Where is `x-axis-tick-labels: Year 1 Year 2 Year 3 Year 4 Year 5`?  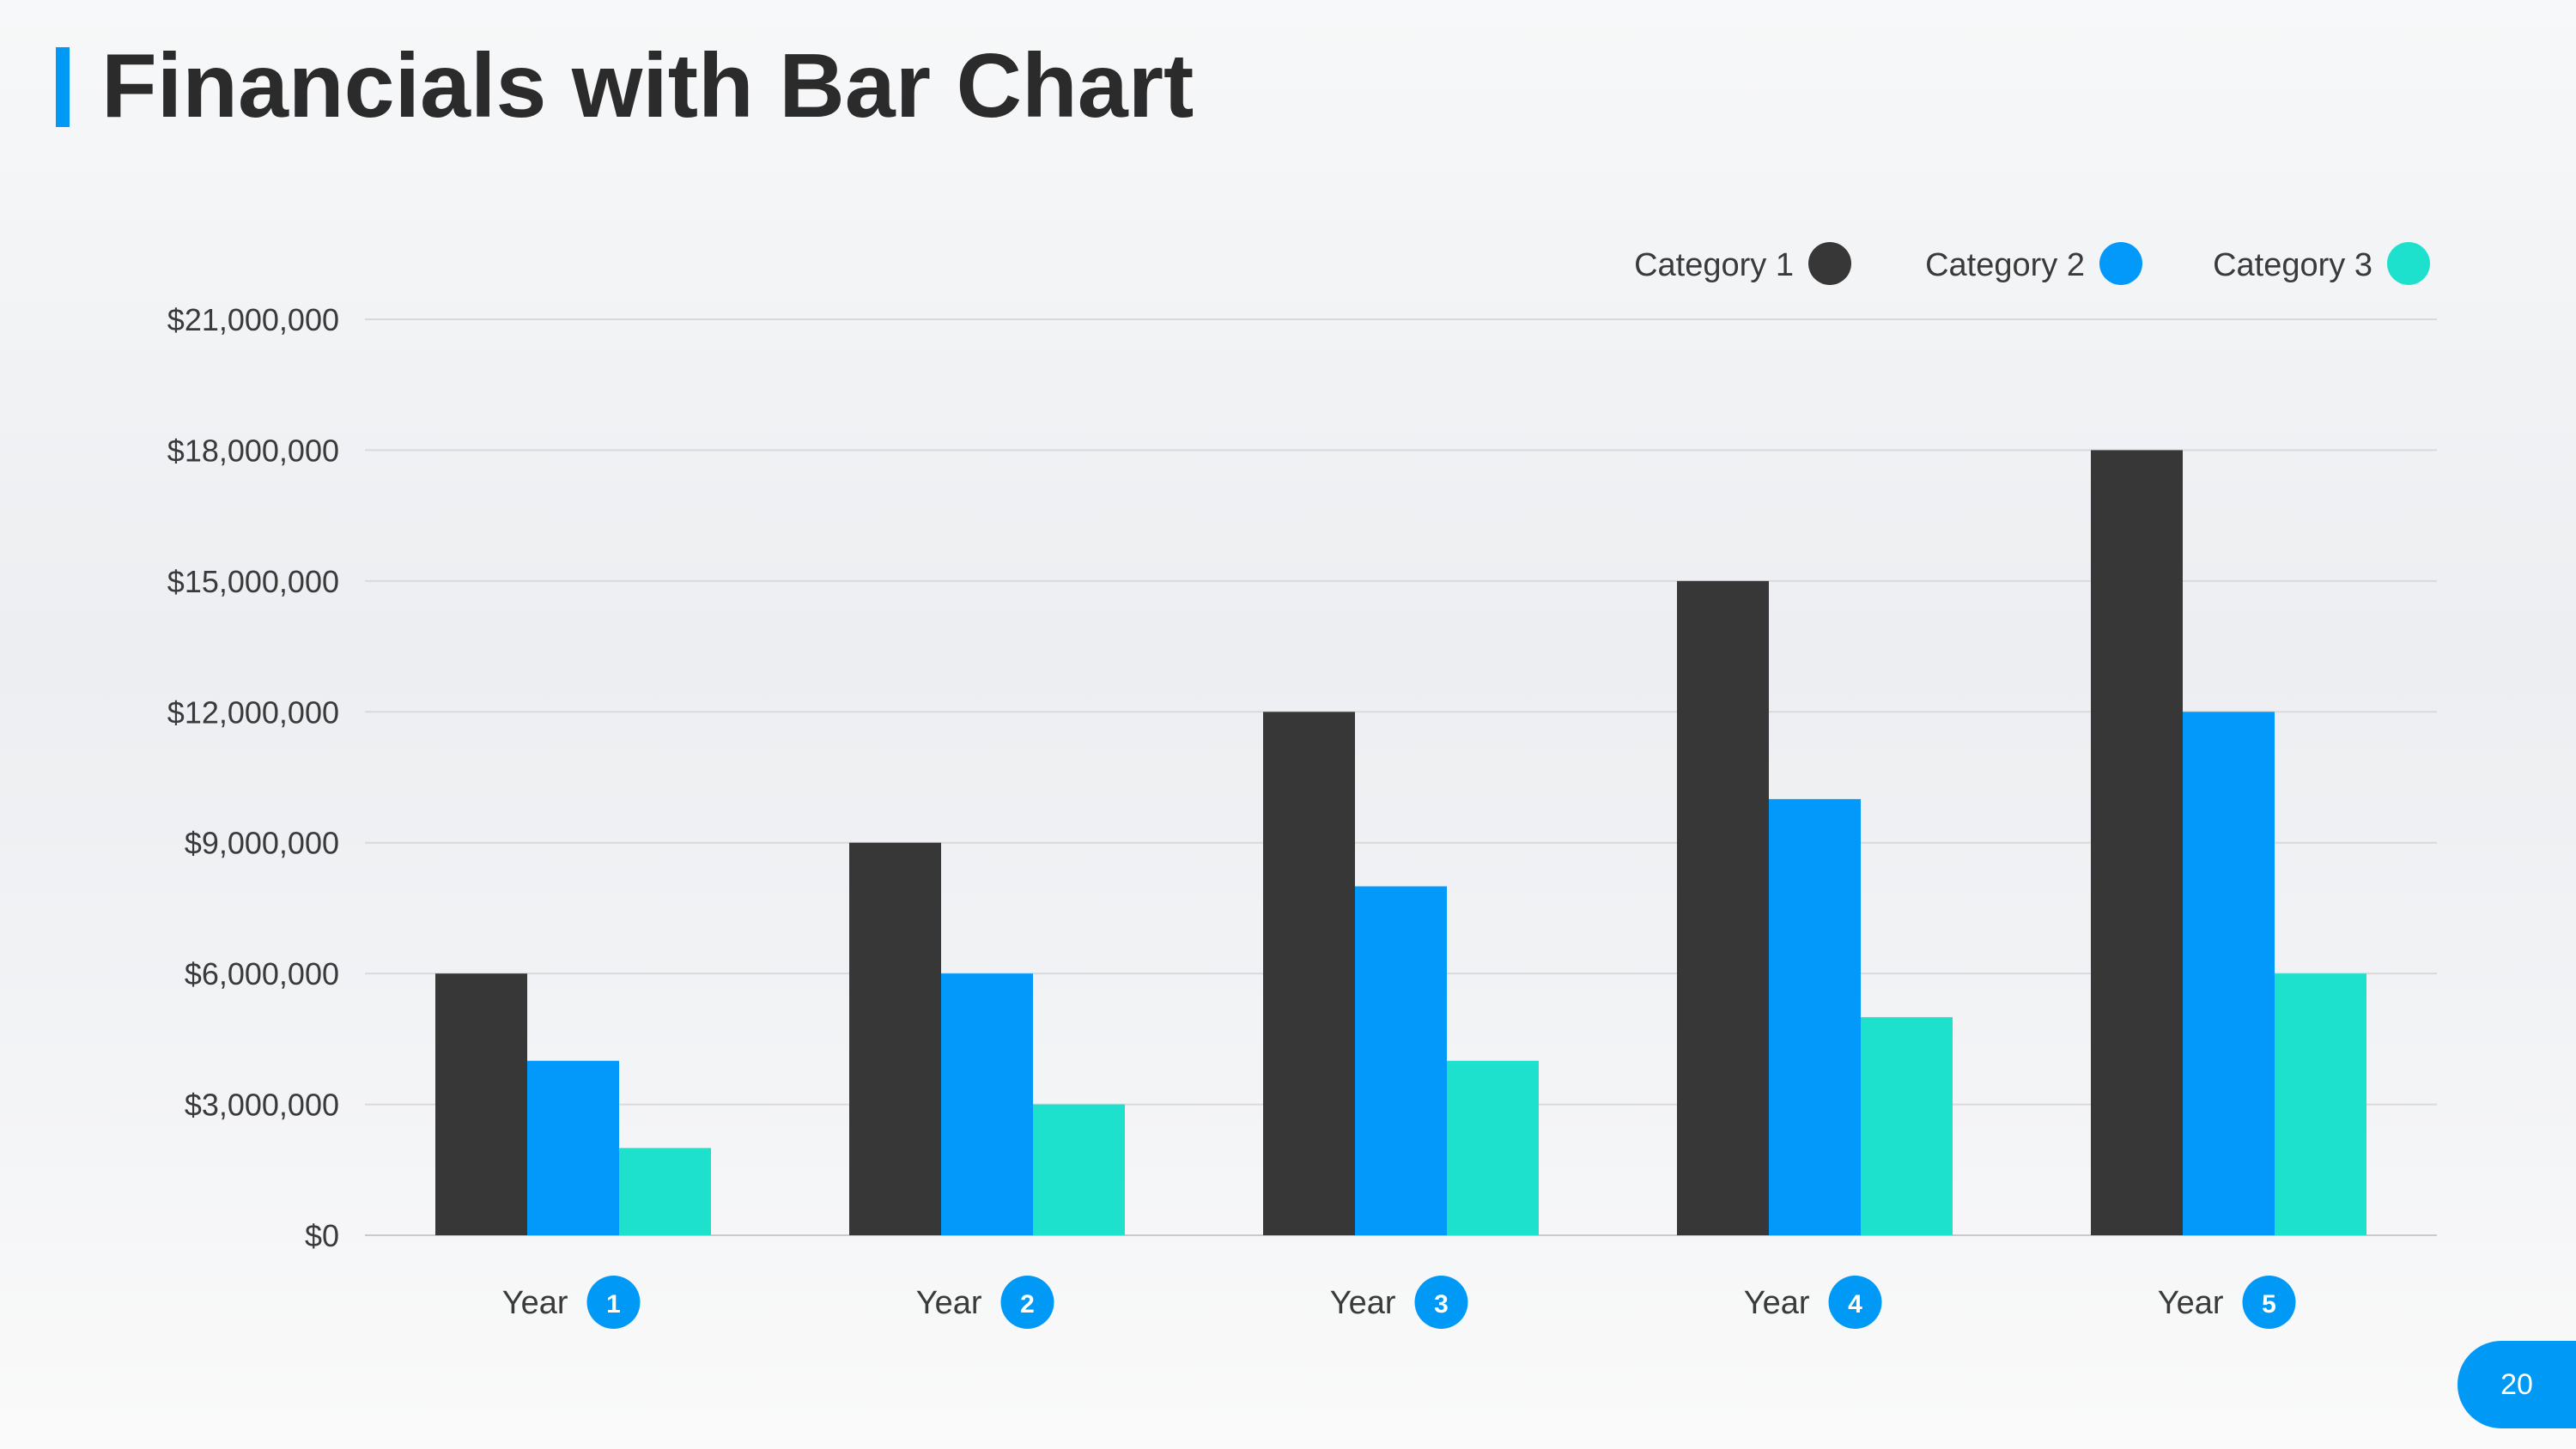
x-axis-tick-labels: Year 1 Year 2 Year 3 Year 4 Year 5 is located at coordinates (1399, 1302).